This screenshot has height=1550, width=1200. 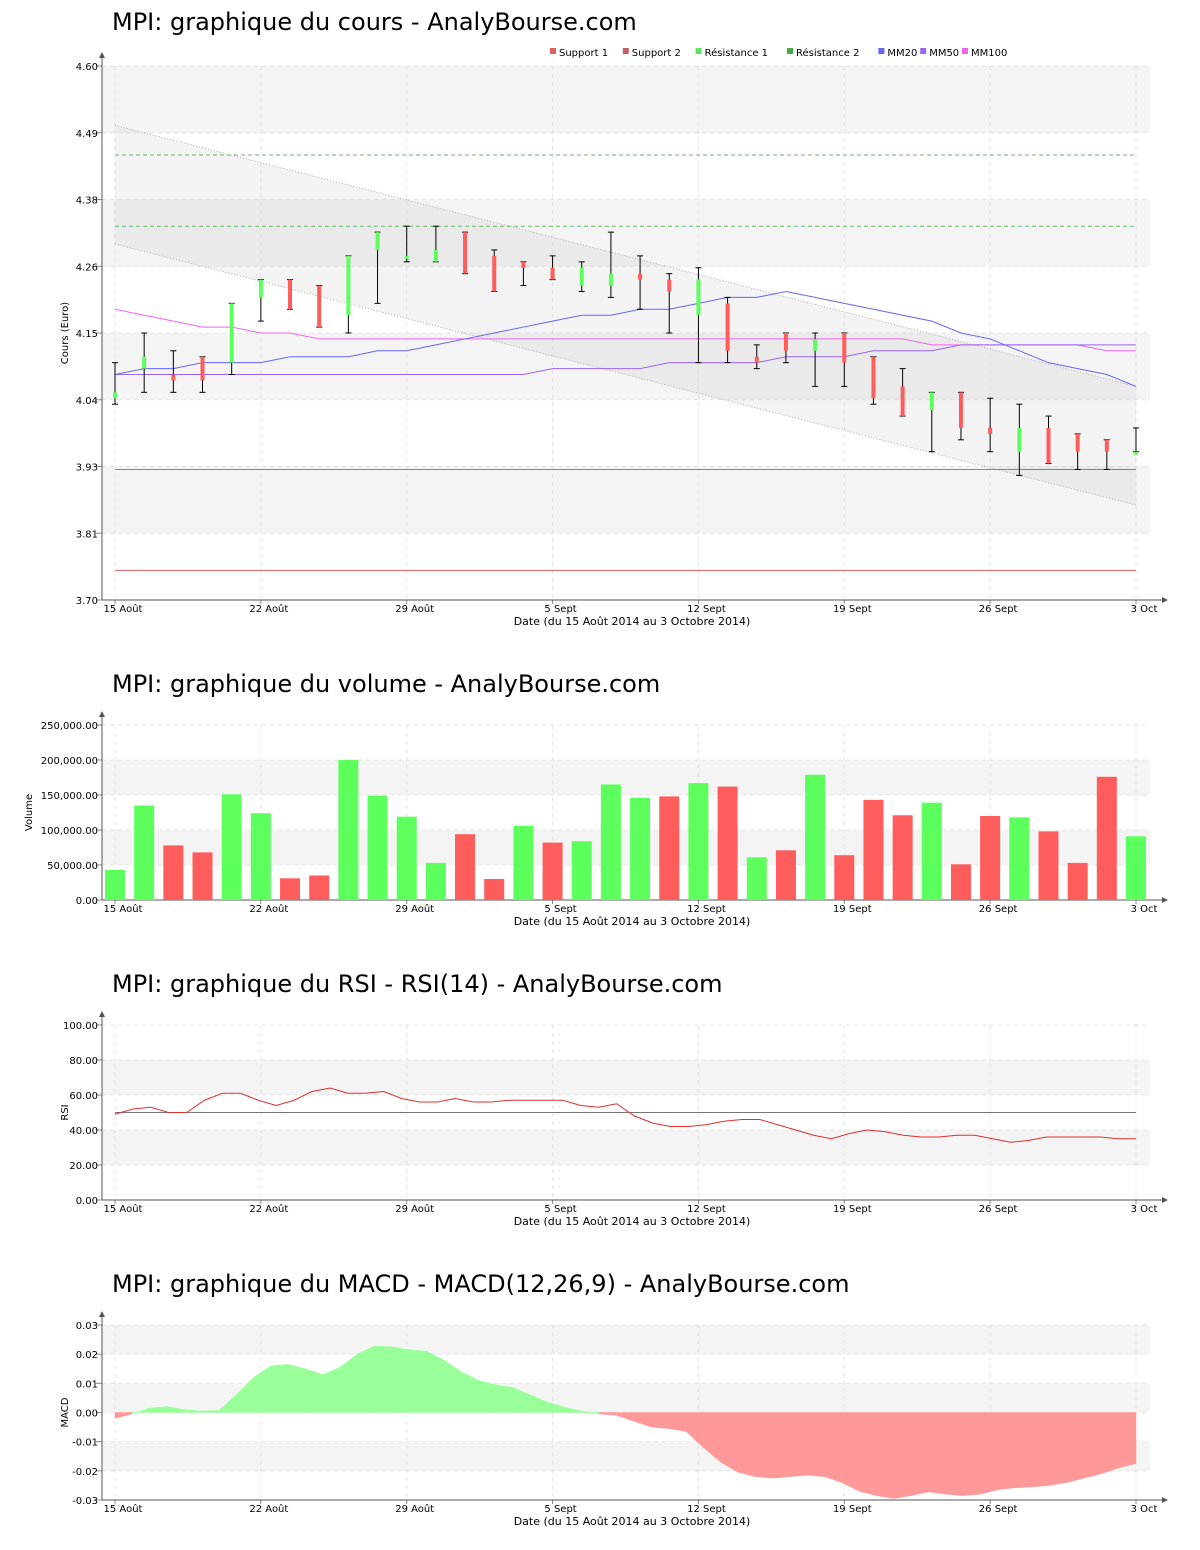 What do you see at coordinates (268, 1509) in the screenshot?
I see `macd-xtick-label: 22 Août` at bounding box center [268, 1509].